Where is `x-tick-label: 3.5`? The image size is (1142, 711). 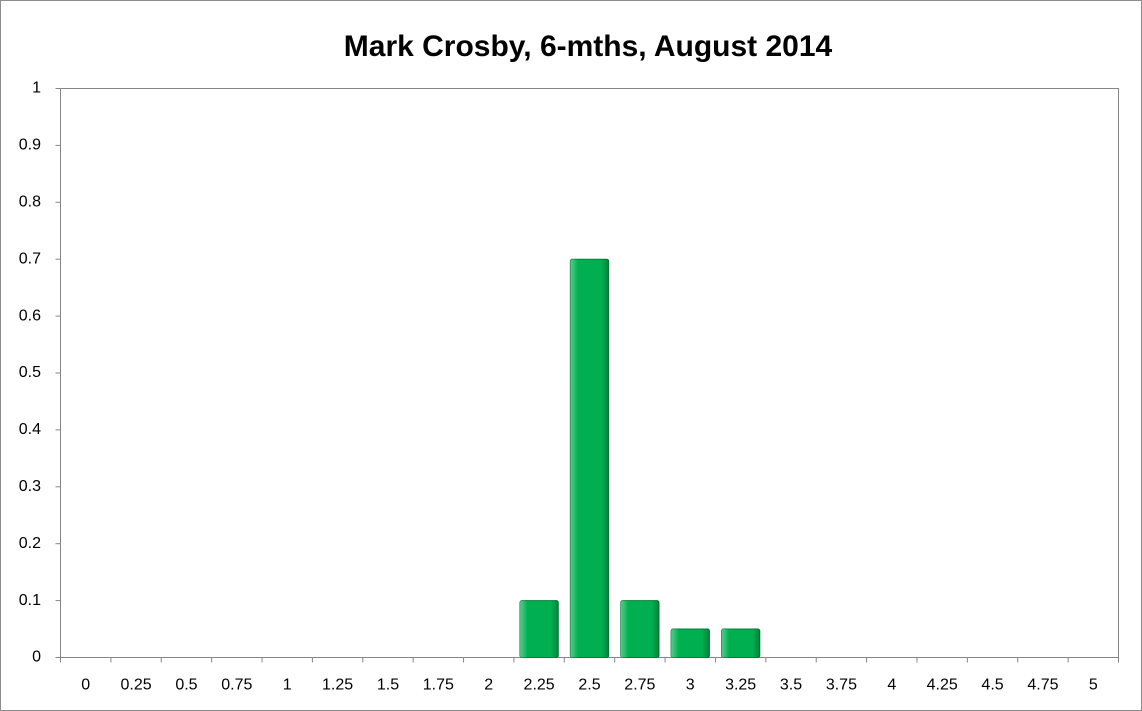
x-tick-label: 3.5 is located at coordinates (791, 685).